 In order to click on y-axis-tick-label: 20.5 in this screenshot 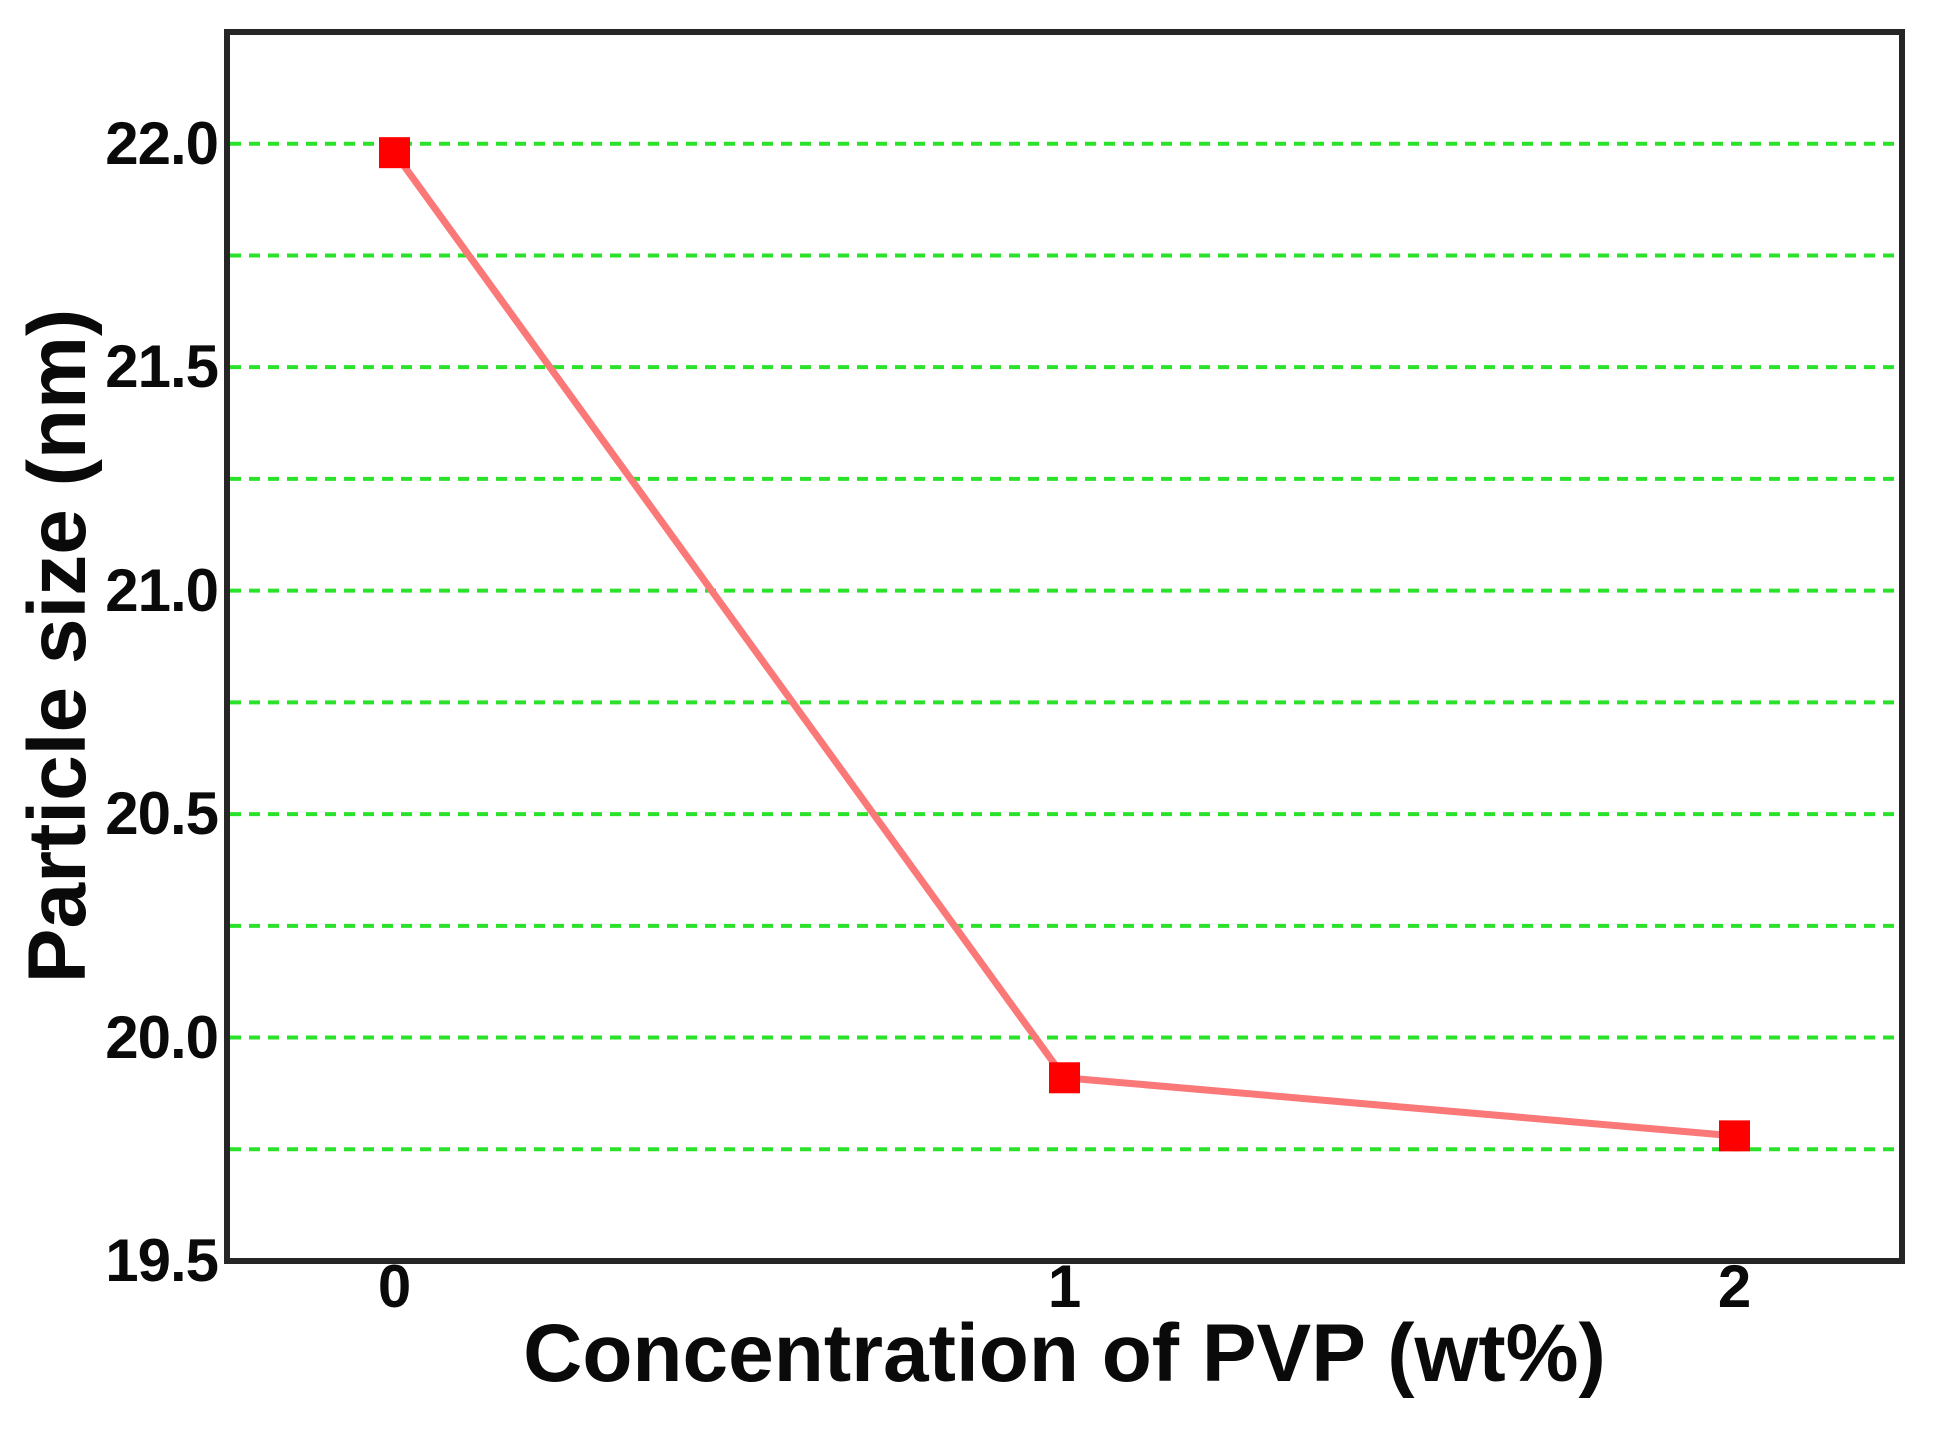, I will do `click(162, 814)`.